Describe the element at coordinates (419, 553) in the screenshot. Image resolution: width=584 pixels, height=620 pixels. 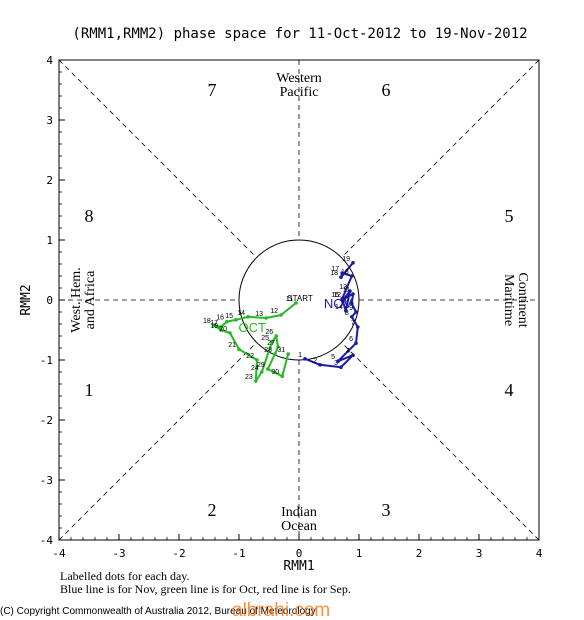
I see `x-tick-label: 2` at that location.